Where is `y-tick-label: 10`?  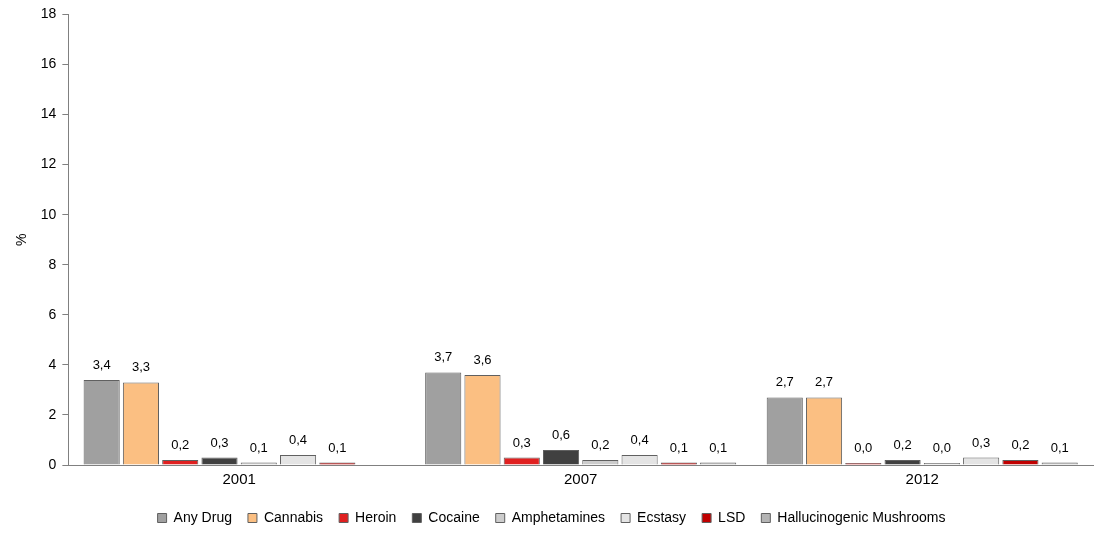
y-tick-label: 10 is located at coordinates (48, 213).